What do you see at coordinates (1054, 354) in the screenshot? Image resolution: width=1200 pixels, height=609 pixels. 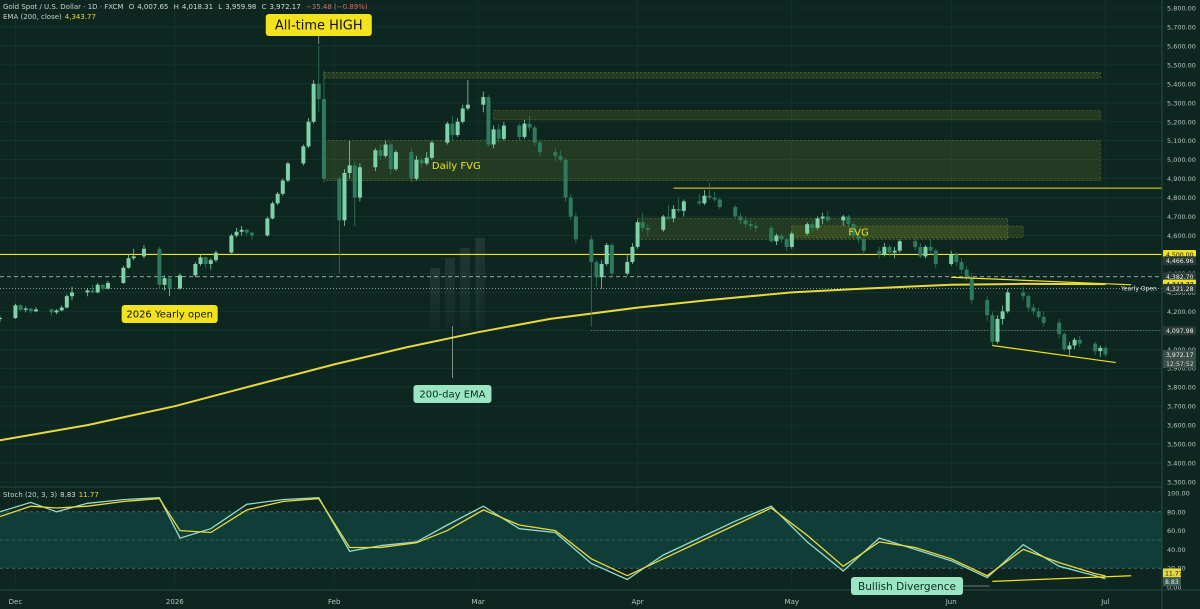 I see `trendline` at bounding box center [1054, 354].